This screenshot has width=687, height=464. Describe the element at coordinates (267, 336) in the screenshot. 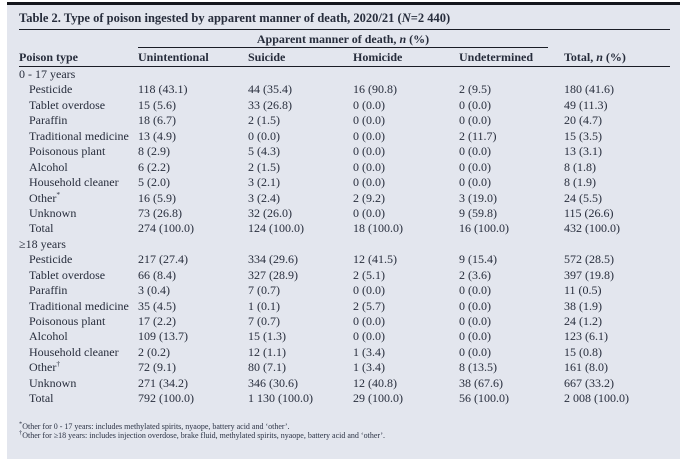

I see `suicide-cell: 15 (1.3)` at that location.